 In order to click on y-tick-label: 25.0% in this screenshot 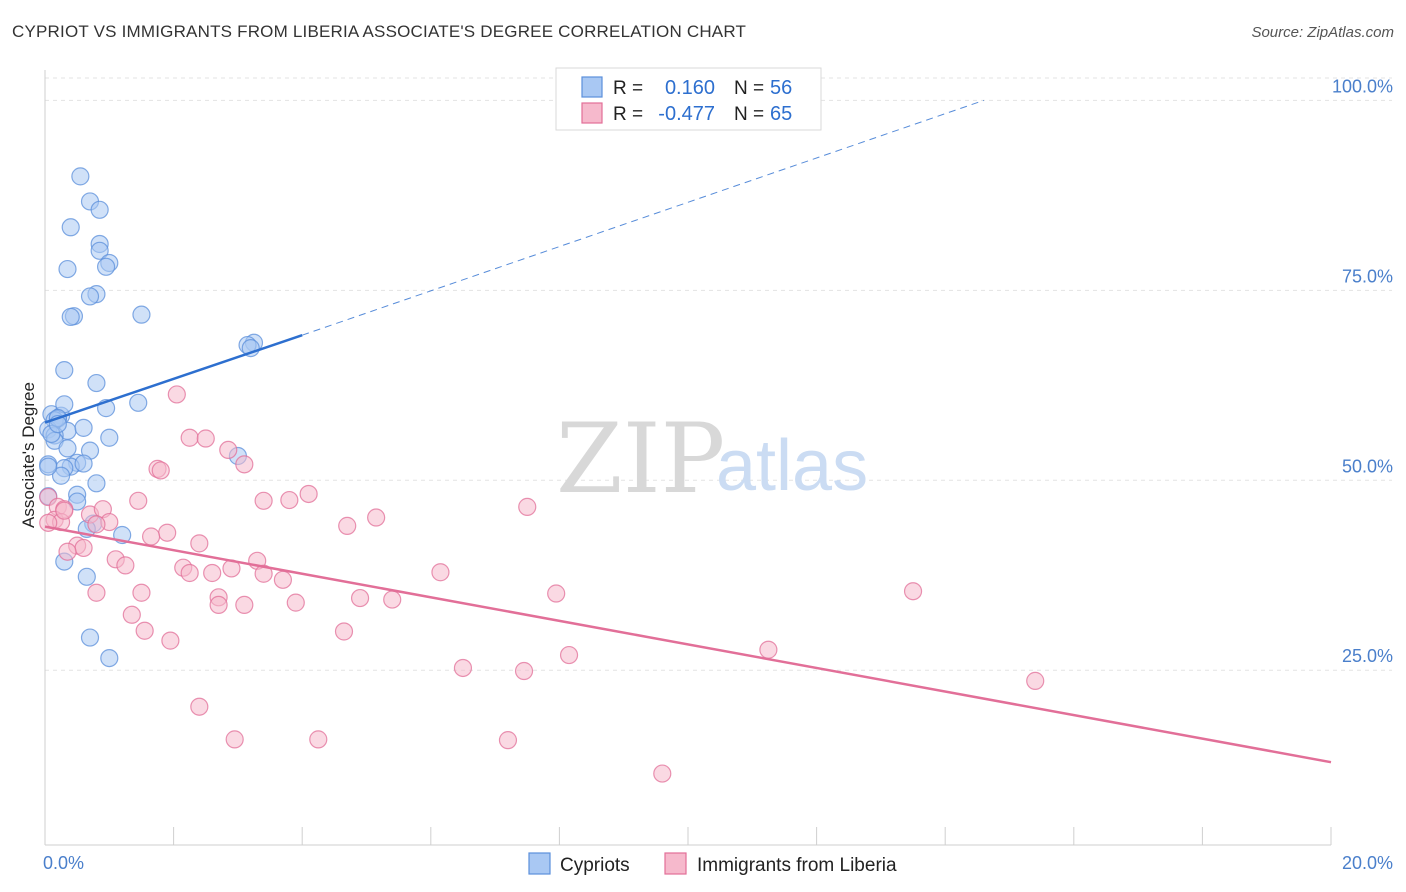, I will do `click(1367, 656)`.